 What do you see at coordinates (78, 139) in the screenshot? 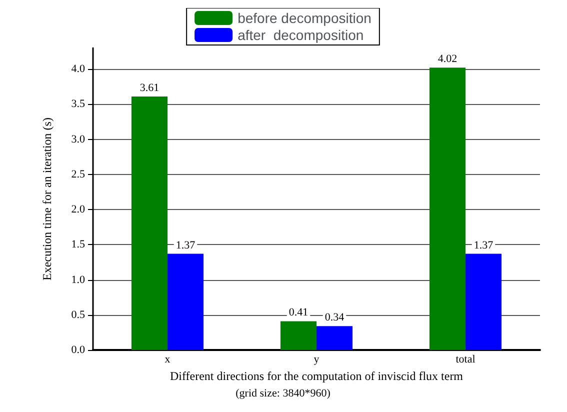
I see `y-tick-label: 3.0` at bounding box center [78, 139].